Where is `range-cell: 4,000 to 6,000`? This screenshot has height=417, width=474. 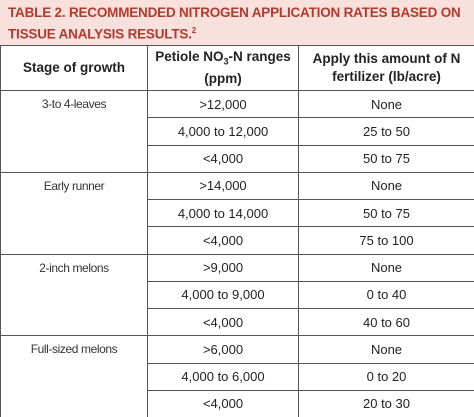 range-cell: 4,000 to 6,000 is located at coordinates (223, 376).